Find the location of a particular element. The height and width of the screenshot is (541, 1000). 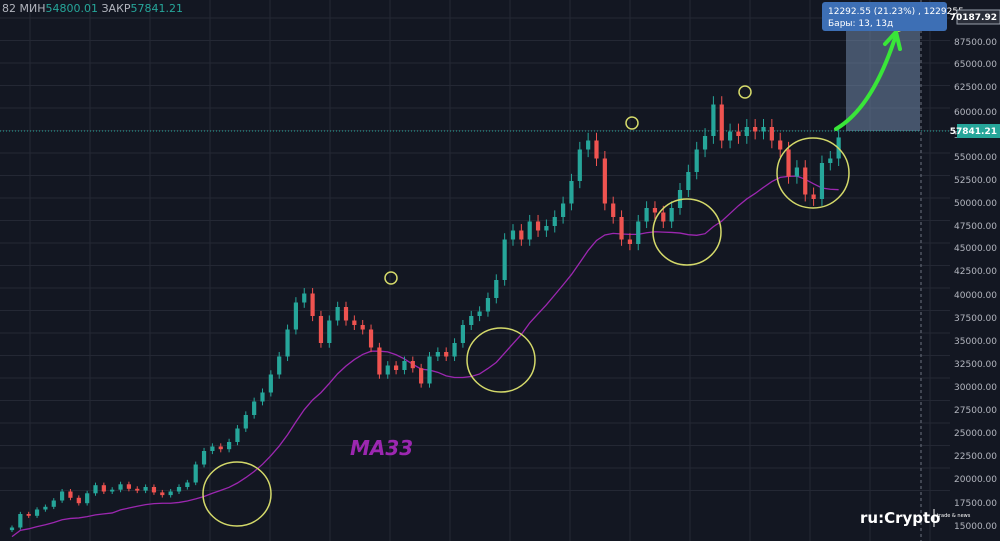

y-tick-label: 62500.00 is located at coordinates (975, 88).